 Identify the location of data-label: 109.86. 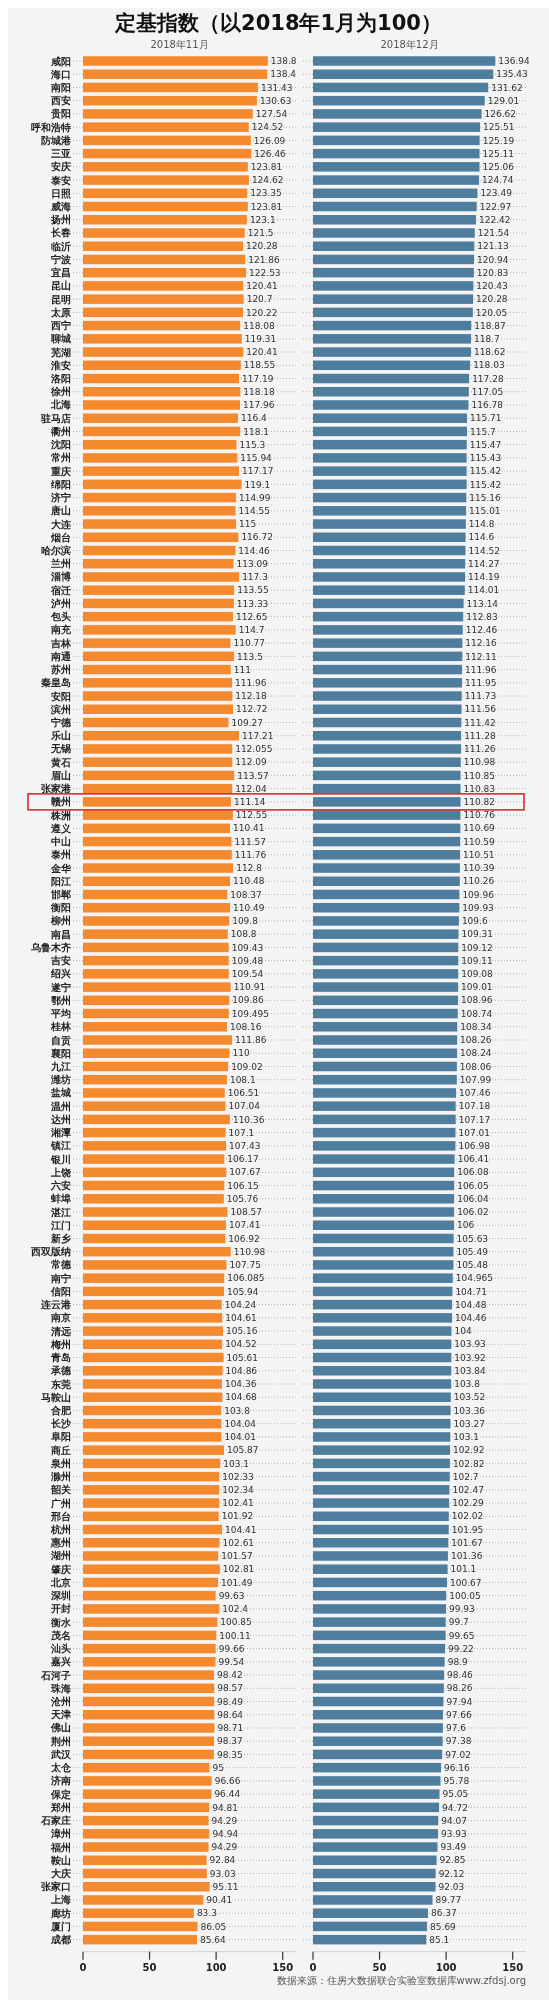
(248, 1000).